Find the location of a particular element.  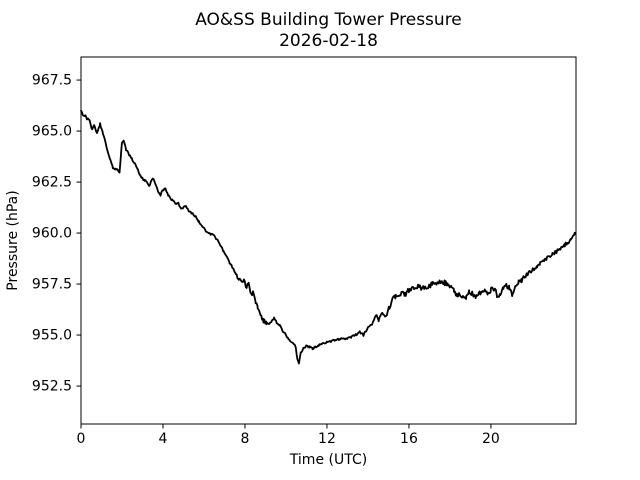

y-tick-label: 952.5 is located at coordinates (52, 387).